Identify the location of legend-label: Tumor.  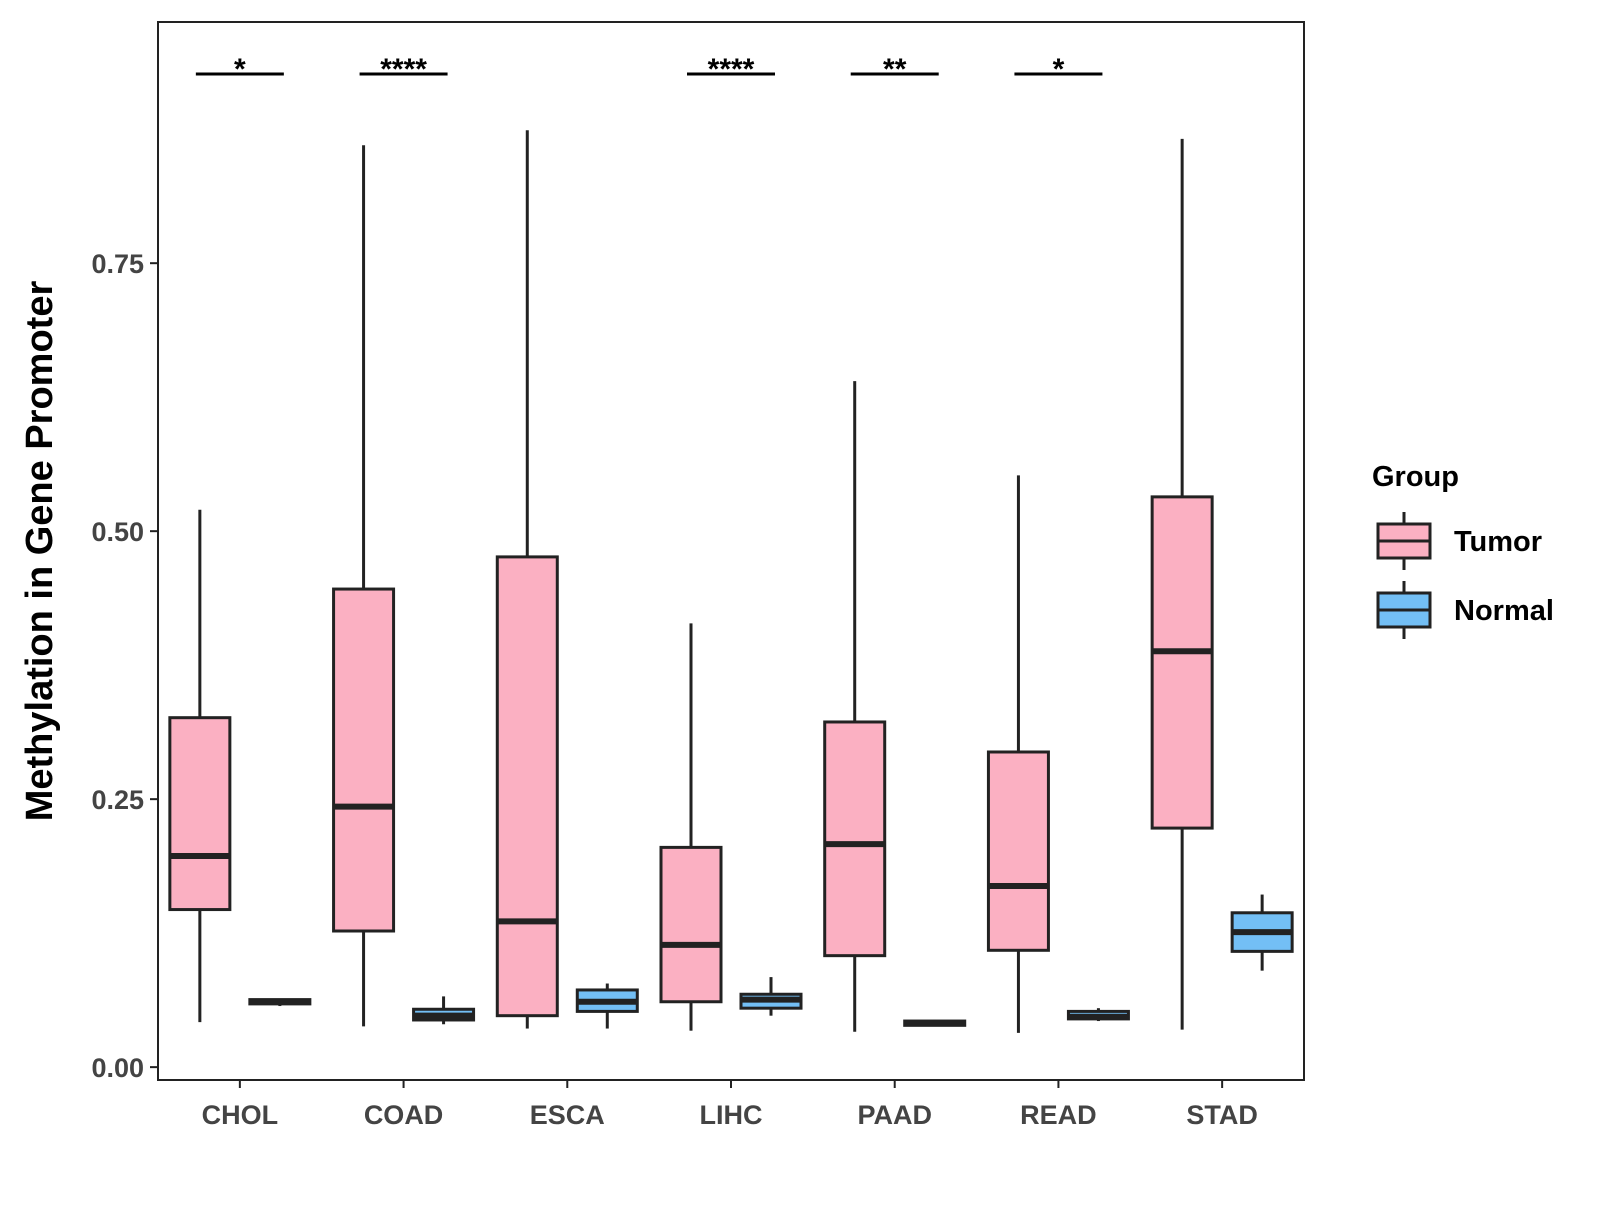
(1498, 542).